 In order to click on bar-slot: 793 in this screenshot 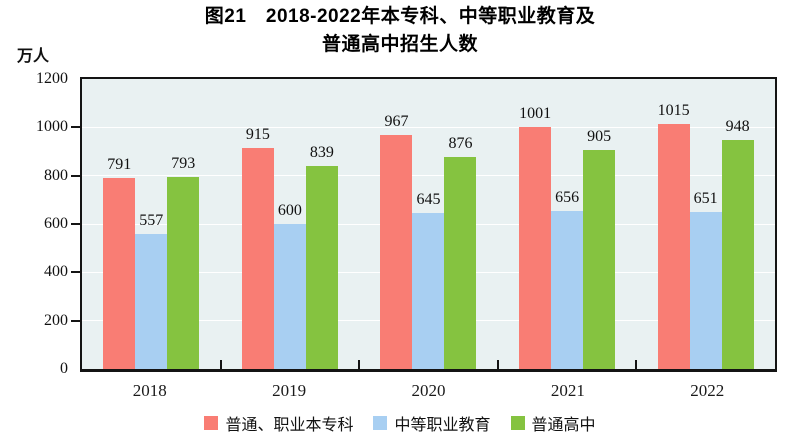, I will do `click(183, 224)`.